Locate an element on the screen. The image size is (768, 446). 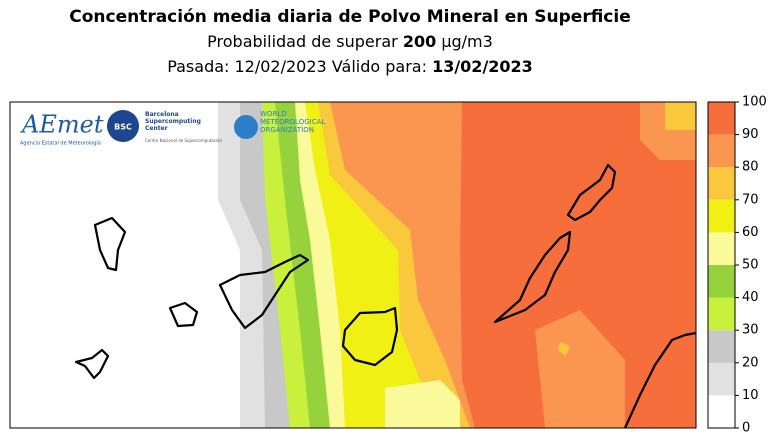
colorbar-tick-label: 60 is located at coordinates (750, 232).